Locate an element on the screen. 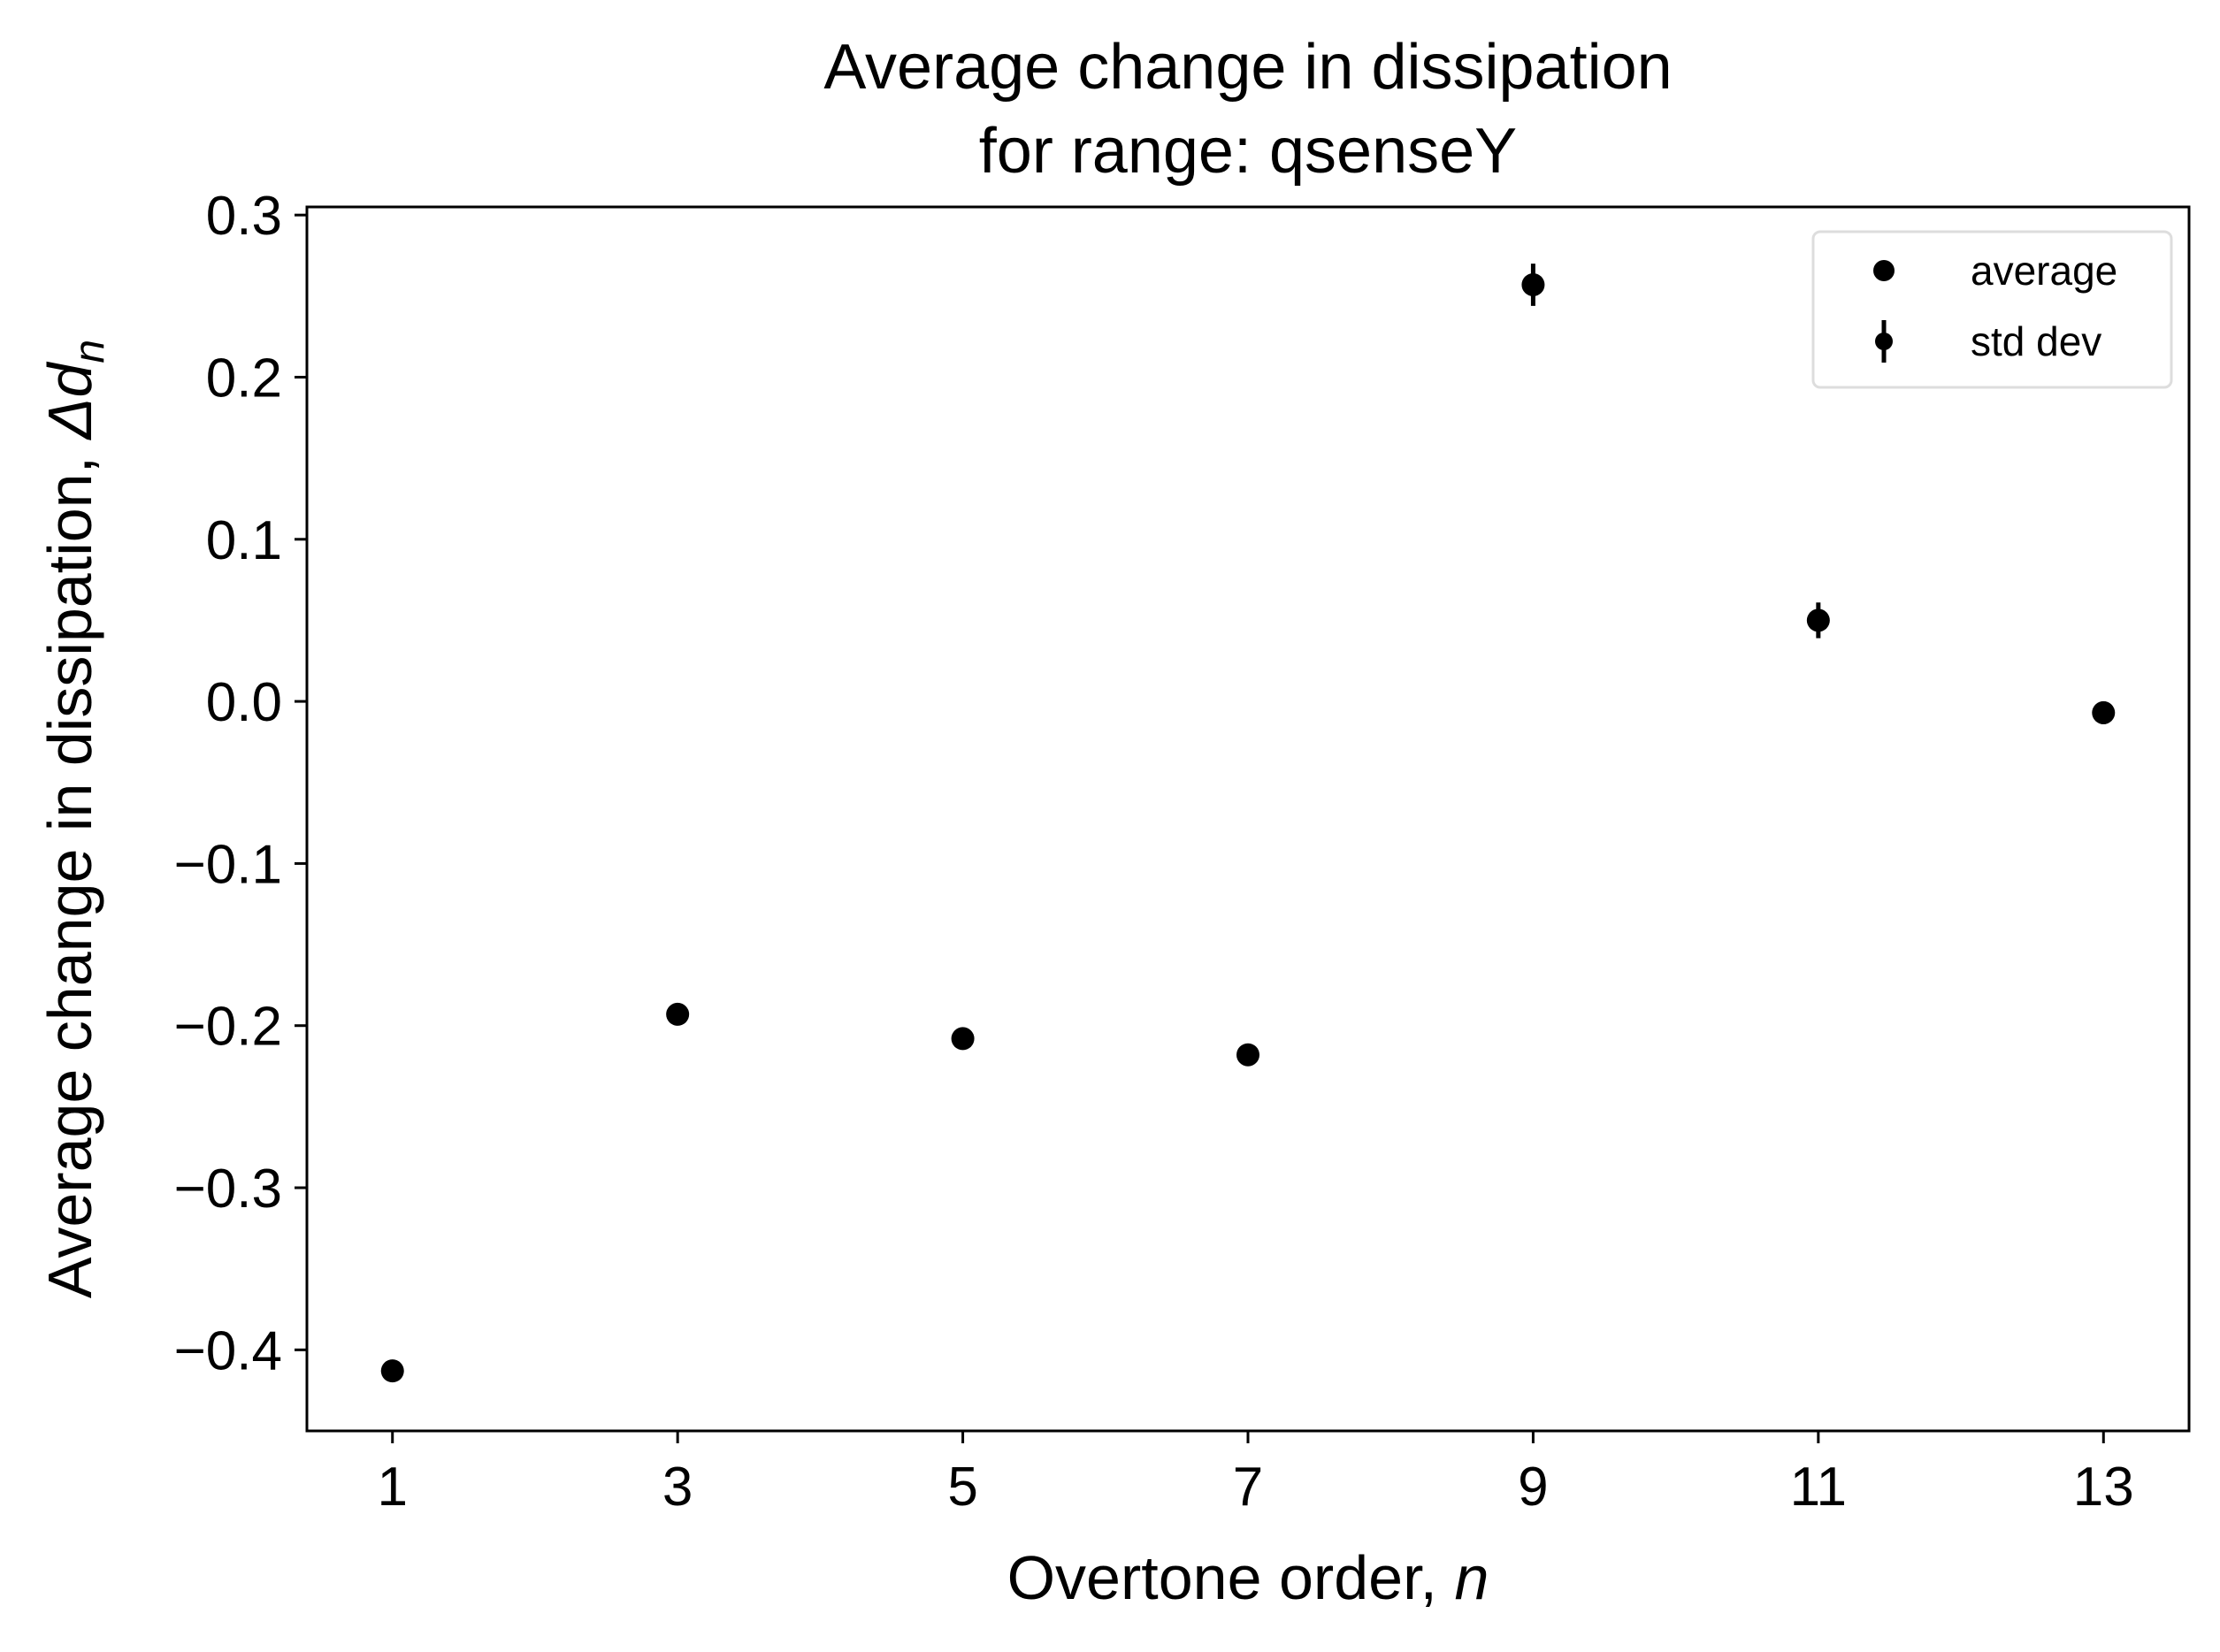 This screenshot has height=1652, width=2220. x-tick-label: 1 is located at coordinates (392, 1488).